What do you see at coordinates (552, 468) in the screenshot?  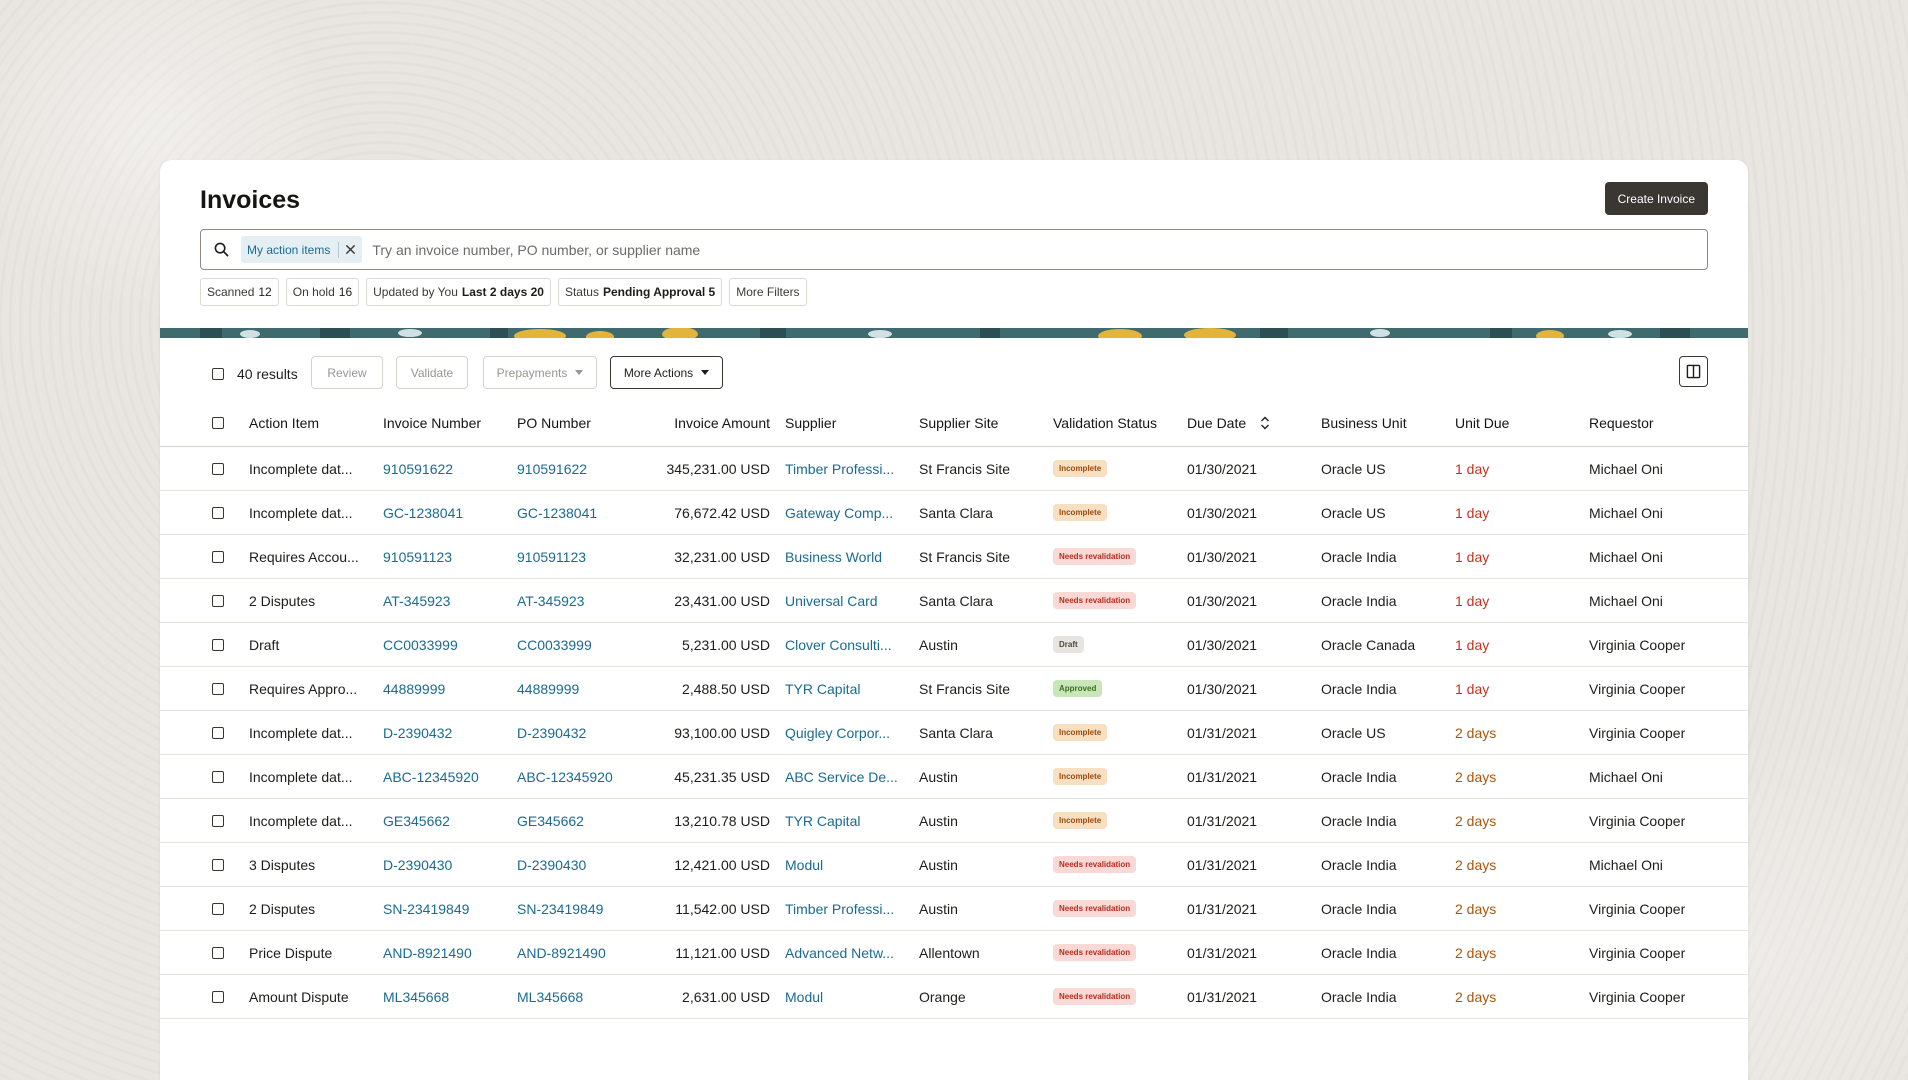 I see `po-number-link: 910591622` at bounding box center [552, 468].